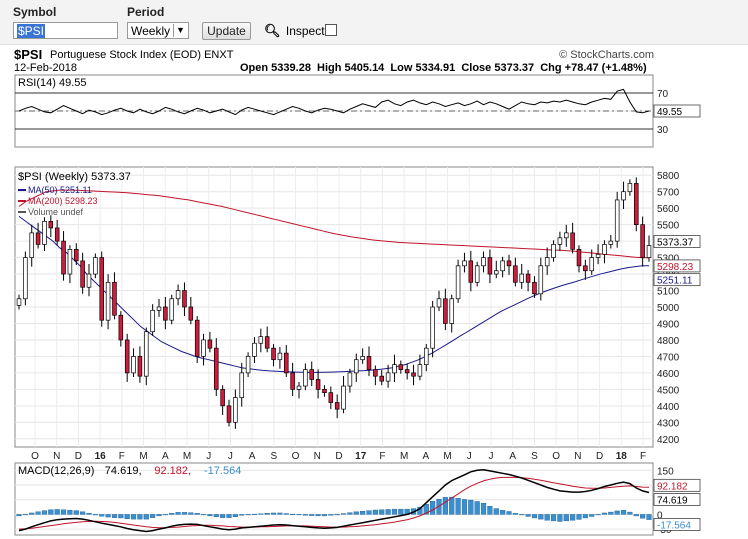  I want to click on symbol-input: $PSI, so click(65, 30).